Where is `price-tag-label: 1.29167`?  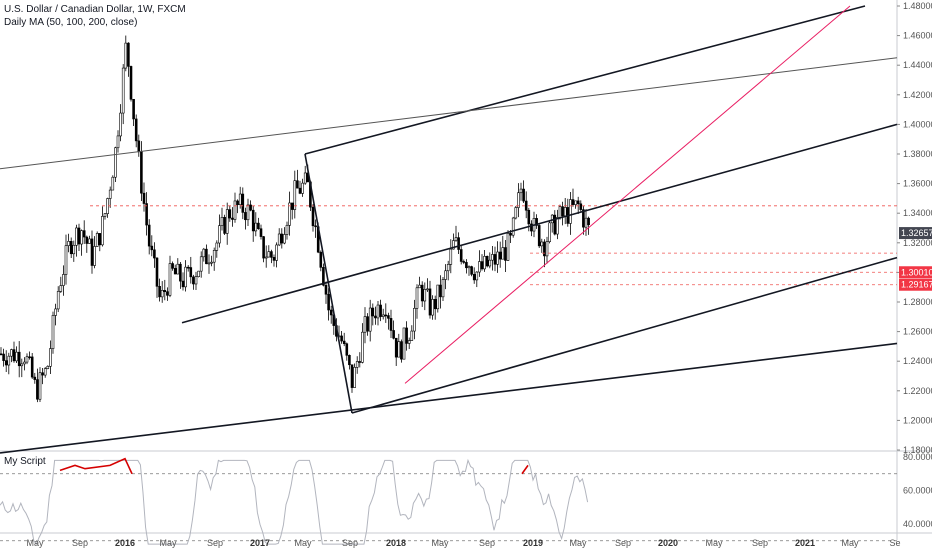
price-tag-label: 1.29167 is located at coordinates (916, 285).